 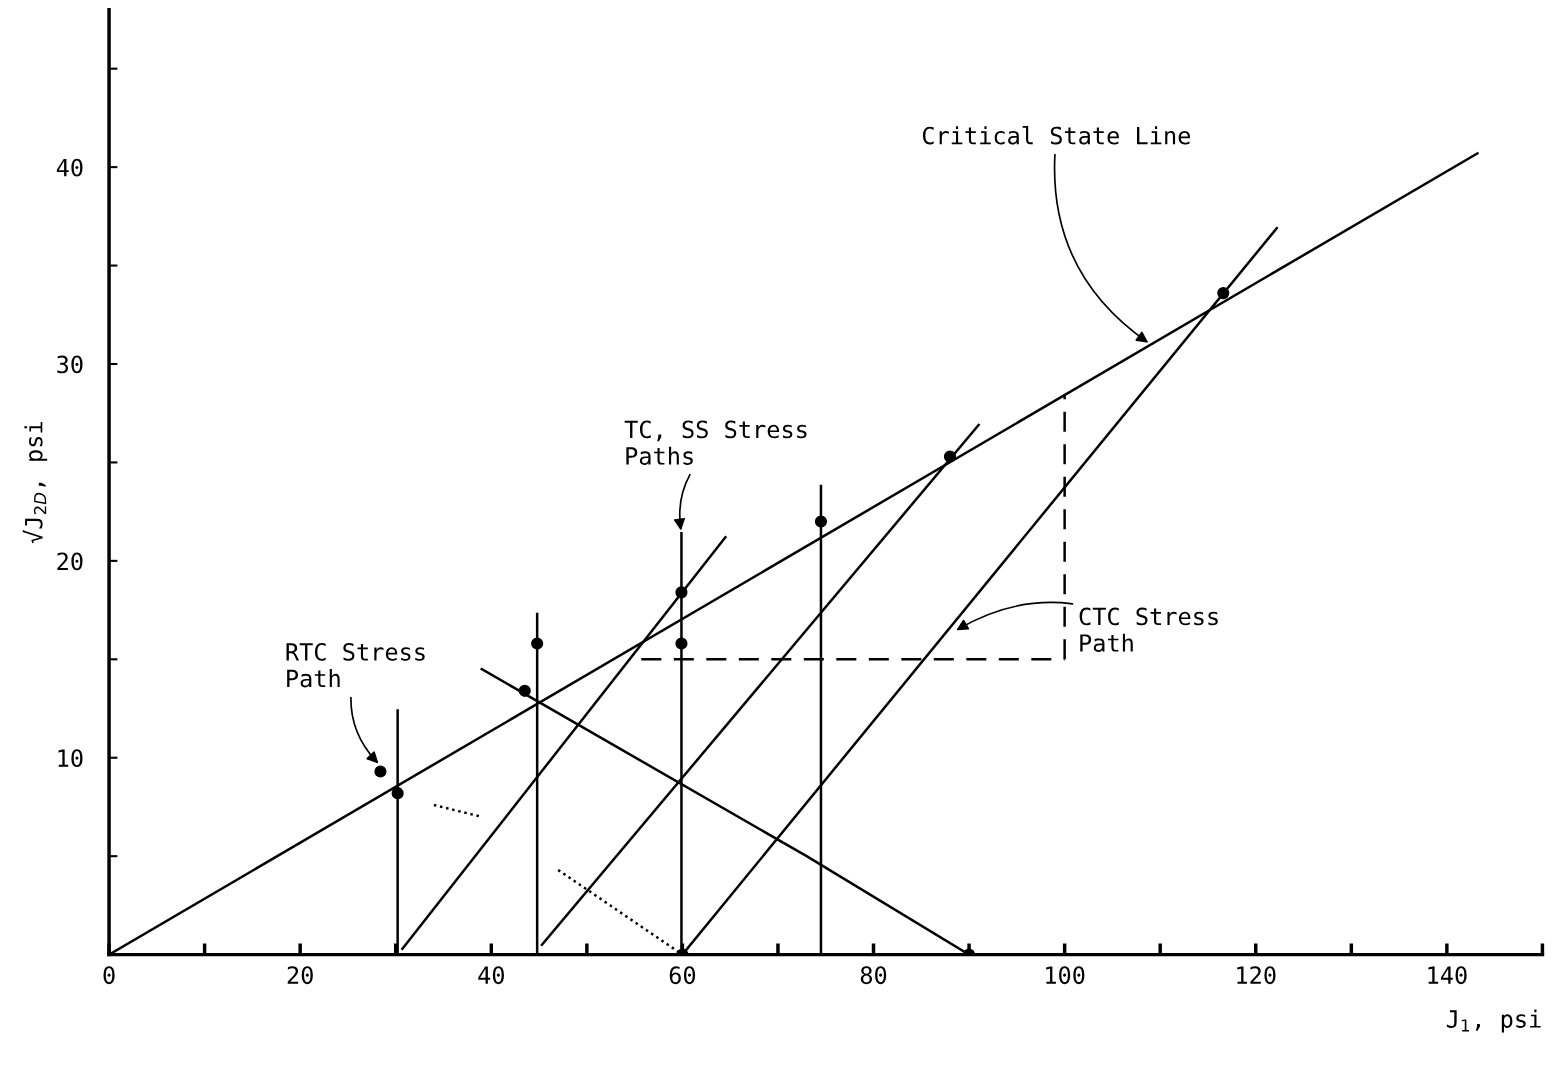 What do you see at coordinates (1447, 975) in the screenshot?
I see `x-tick-label: 140` at bounding box center [1447, 975].